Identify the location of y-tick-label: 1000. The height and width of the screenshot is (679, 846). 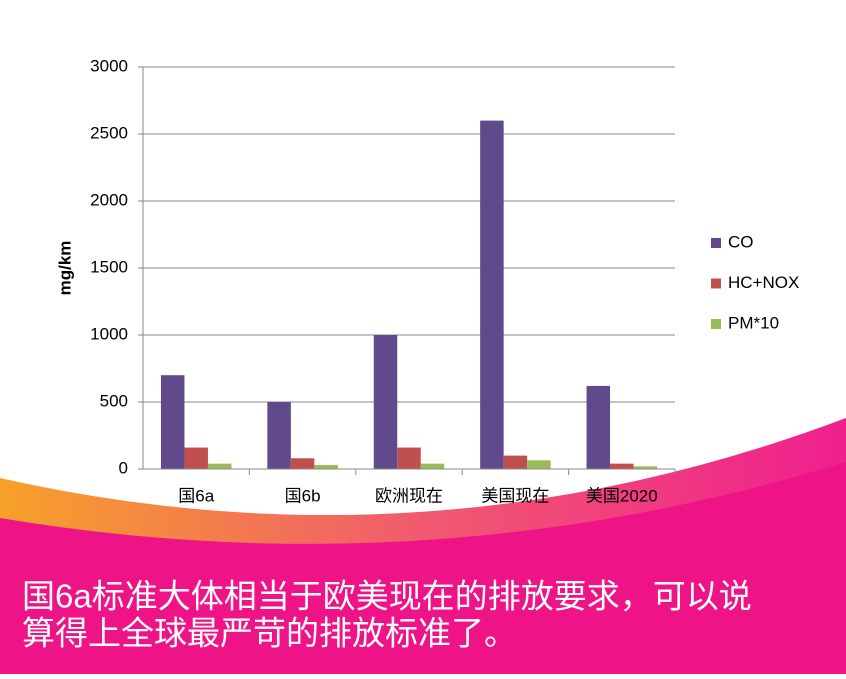
(109, 333).